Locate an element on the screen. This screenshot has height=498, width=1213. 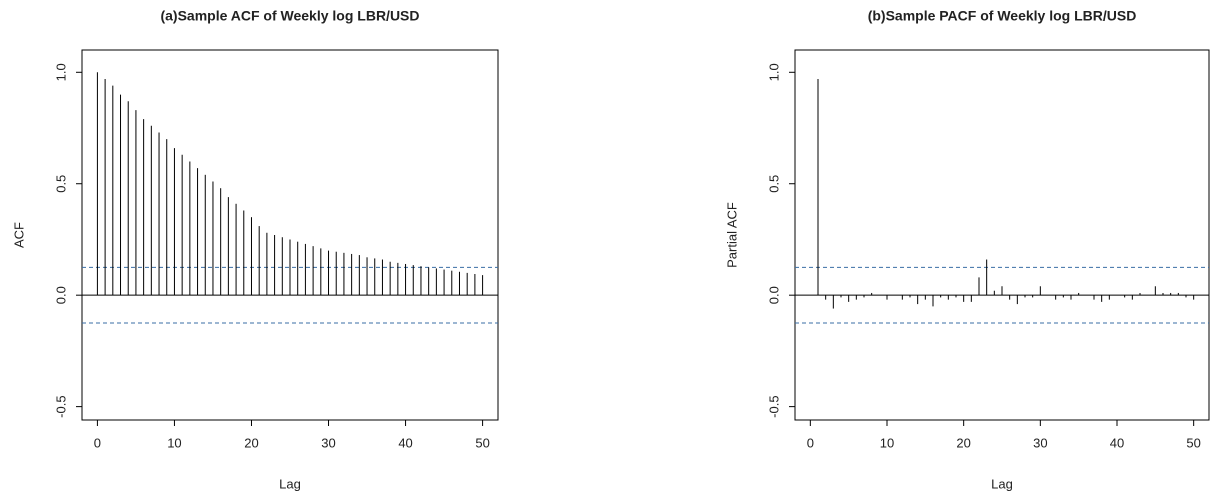
y-axis-label: Partial ACF is located at coordinates (731, 235).